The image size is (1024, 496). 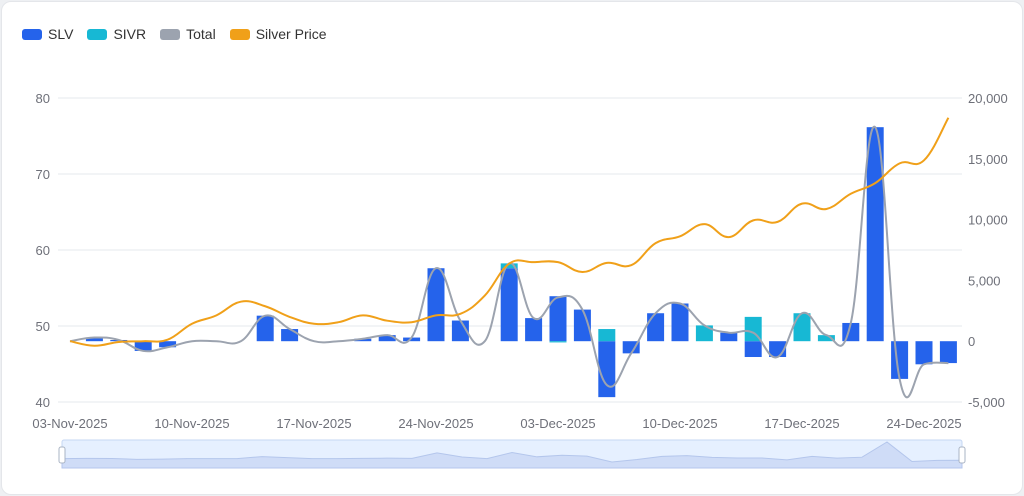 I want to click on y-right-tick-label: -5,000, so click(x=986, y=402).